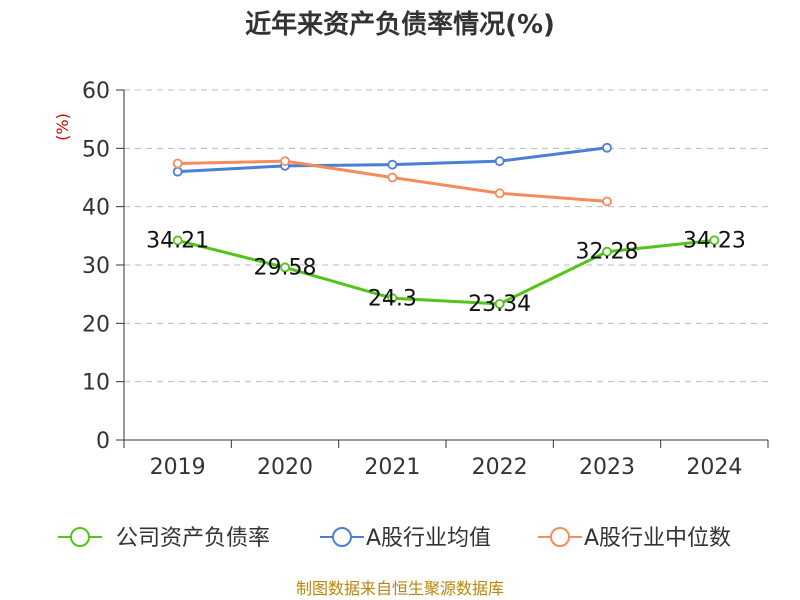 The width and height of the screenshot is (800, 600). What do you see at coordinates (392, 467) in the screenshot?
I see `x-tick-label: 2021` at bounding box center [392, 467].